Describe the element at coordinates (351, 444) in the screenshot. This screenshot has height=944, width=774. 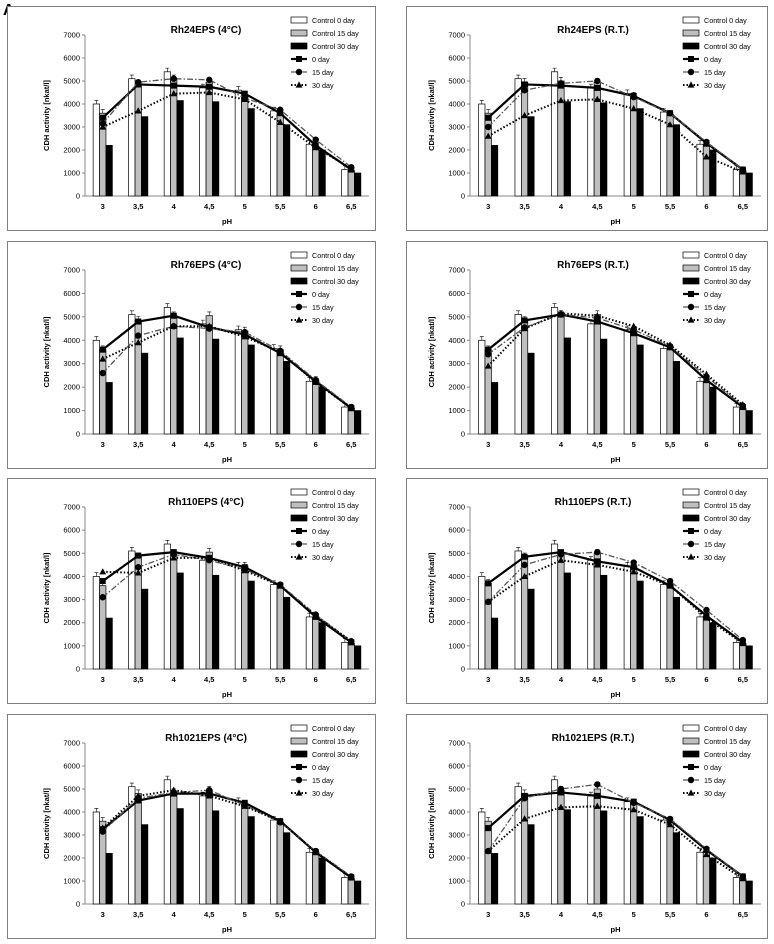
I see `x-tick-label: 6,5` at that location.